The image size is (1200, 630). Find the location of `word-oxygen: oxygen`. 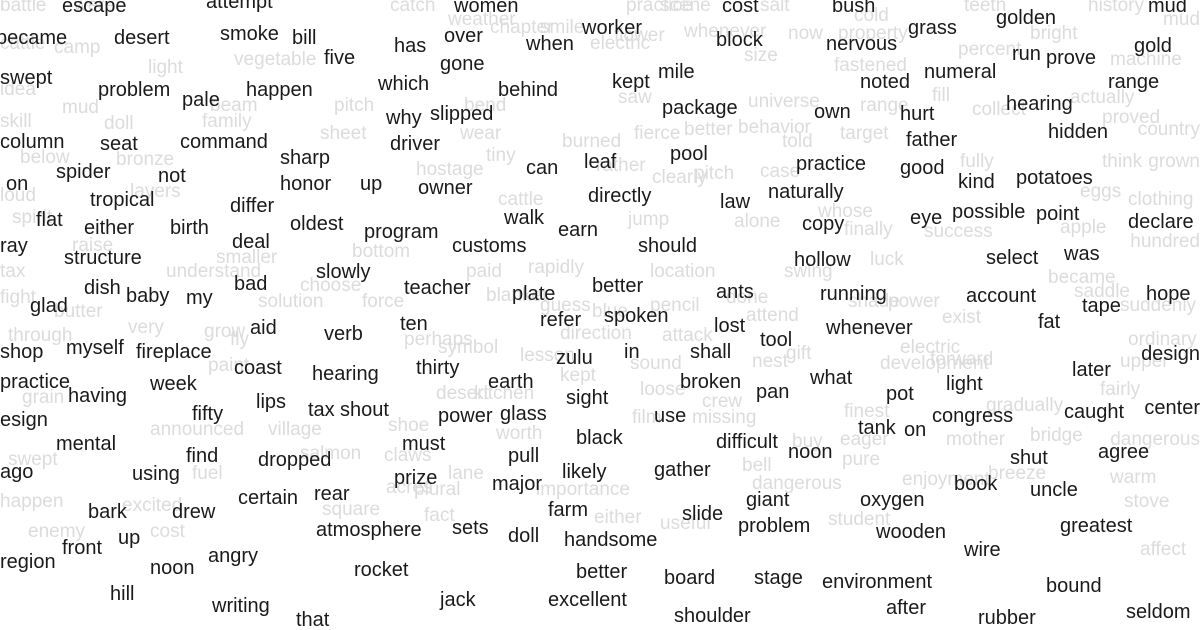

word-oxygen: oxygen is located at coordinates (892, 500).